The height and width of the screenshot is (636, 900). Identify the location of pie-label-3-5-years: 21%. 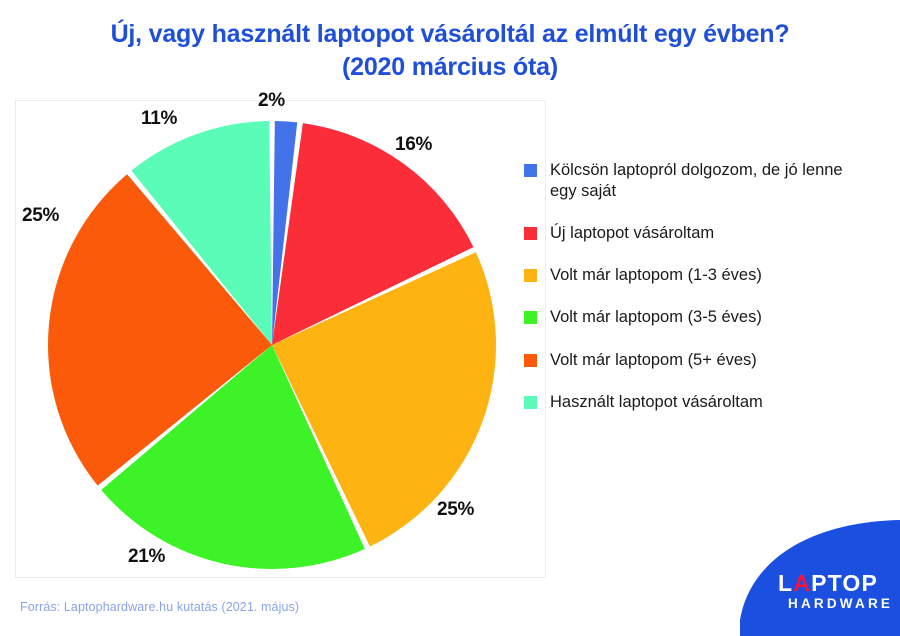
(147, 556).